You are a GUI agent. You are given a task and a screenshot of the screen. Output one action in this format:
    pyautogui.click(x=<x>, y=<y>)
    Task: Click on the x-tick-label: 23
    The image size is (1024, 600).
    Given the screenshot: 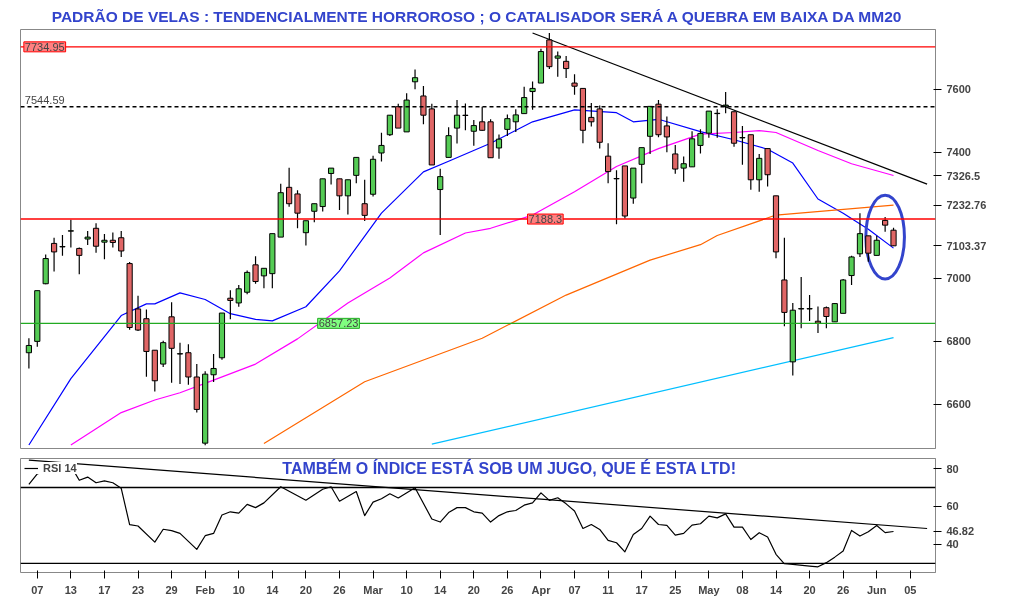 What is the action you would take?
    pyautogui.click(x=138, y=589)
    